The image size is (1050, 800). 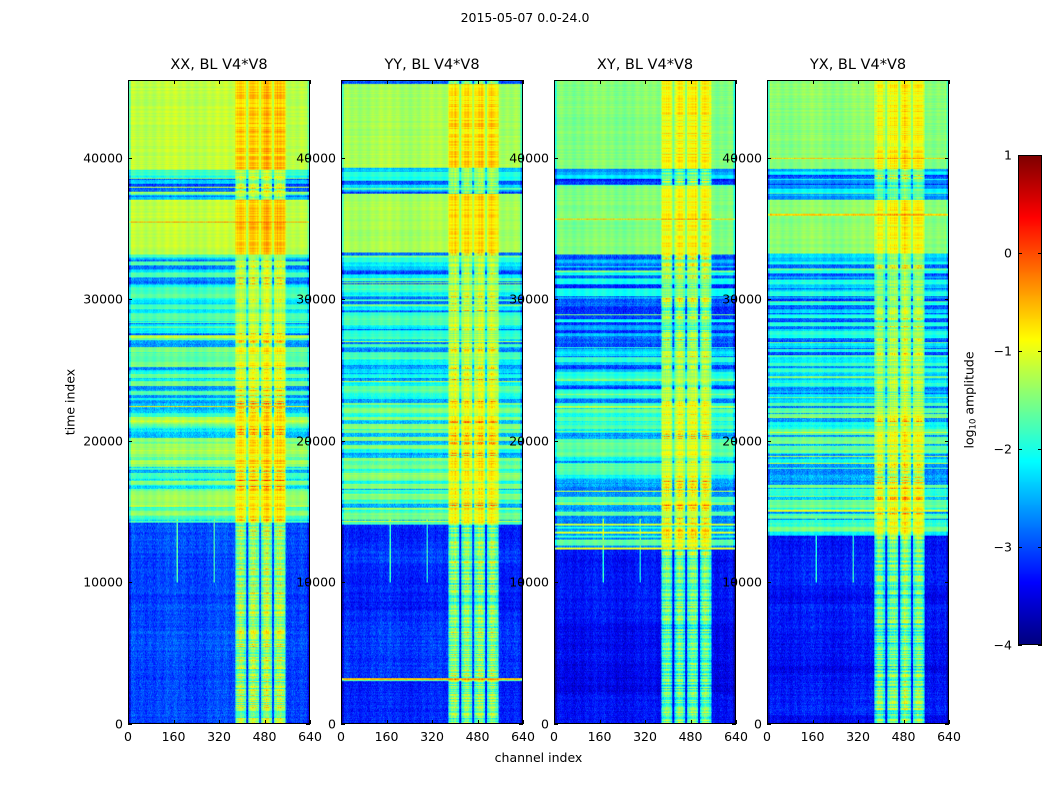 I want to click on colorbar-label-prefix: log, so click(x=969, y=439).